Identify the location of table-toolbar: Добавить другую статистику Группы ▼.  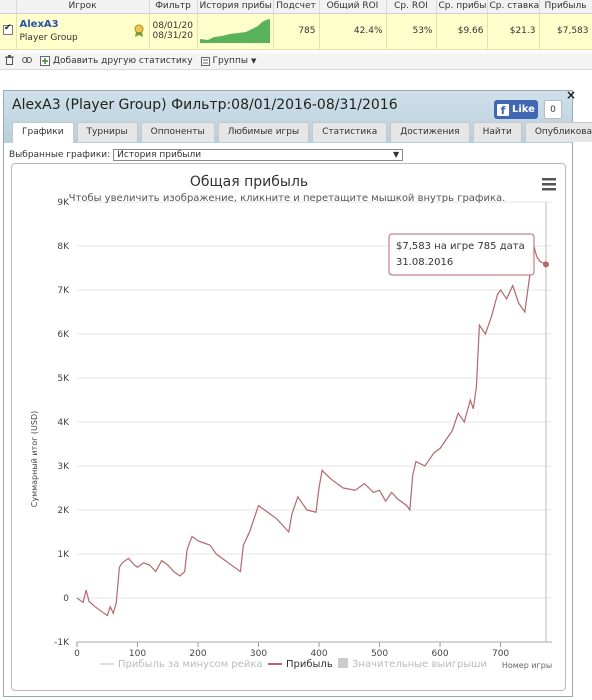
(296, 61).